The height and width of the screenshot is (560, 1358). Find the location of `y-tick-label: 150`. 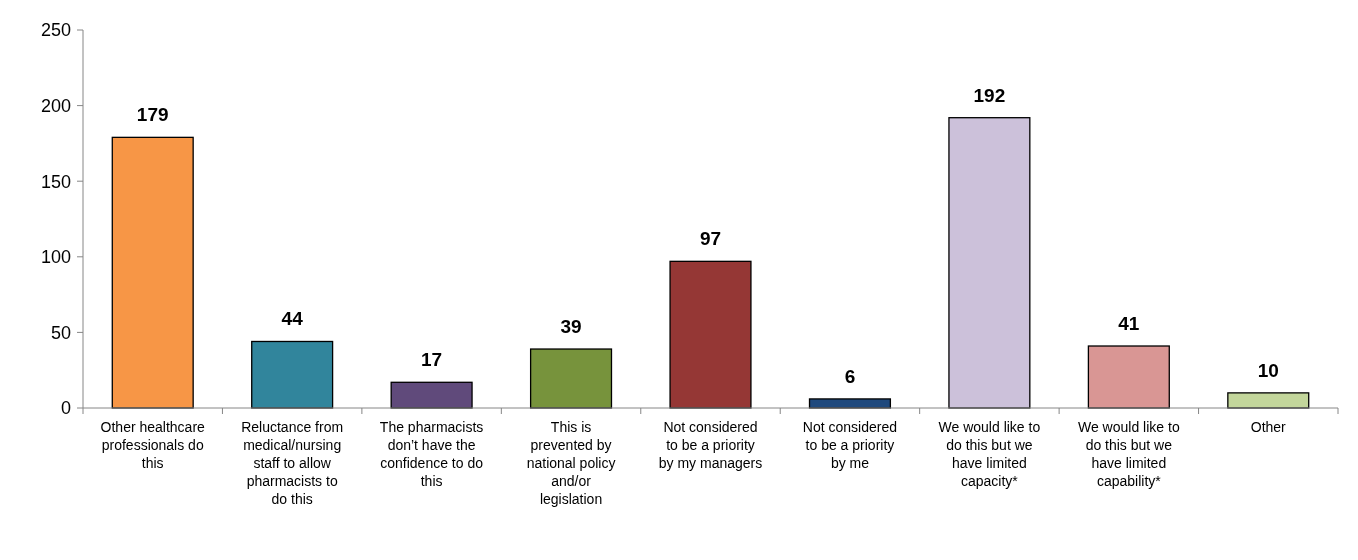

y-tick-label: 150 is located at coordinates (55, 181).